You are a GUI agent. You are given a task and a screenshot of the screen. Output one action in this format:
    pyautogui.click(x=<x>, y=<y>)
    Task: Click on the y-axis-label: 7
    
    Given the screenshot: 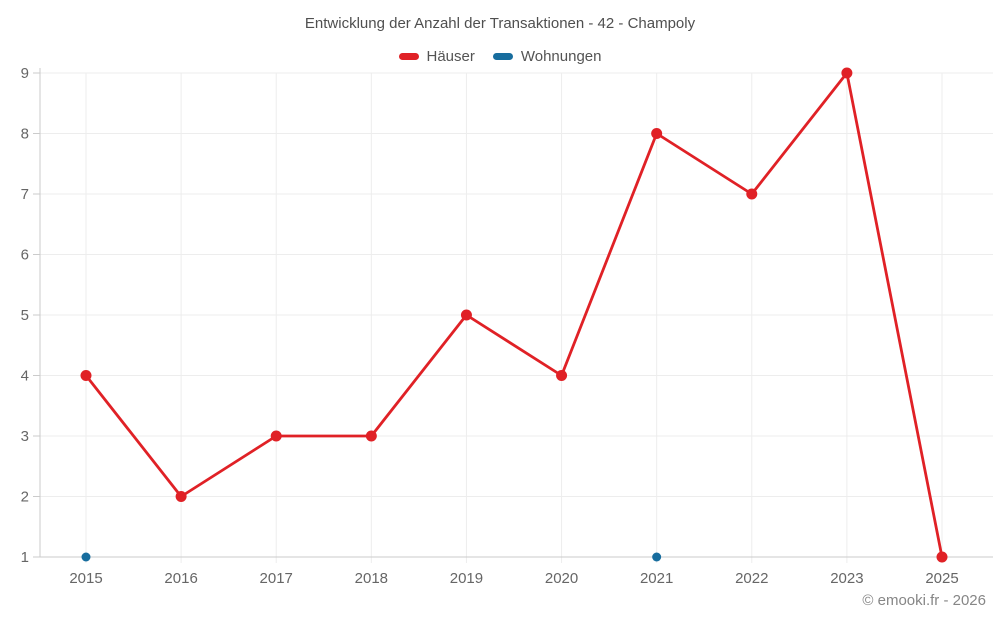 What is the action you would take?
    pyautogui.click(x=25, y=194)
    